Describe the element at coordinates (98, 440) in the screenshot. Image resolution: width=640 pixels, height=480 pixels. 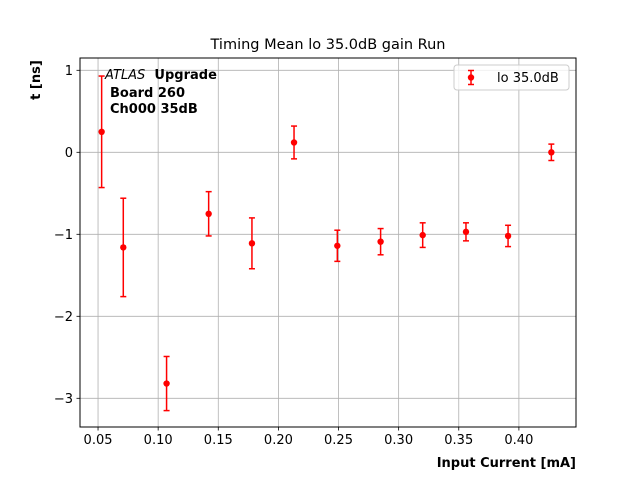
I see `x-tick-label: 0.05` at that location.